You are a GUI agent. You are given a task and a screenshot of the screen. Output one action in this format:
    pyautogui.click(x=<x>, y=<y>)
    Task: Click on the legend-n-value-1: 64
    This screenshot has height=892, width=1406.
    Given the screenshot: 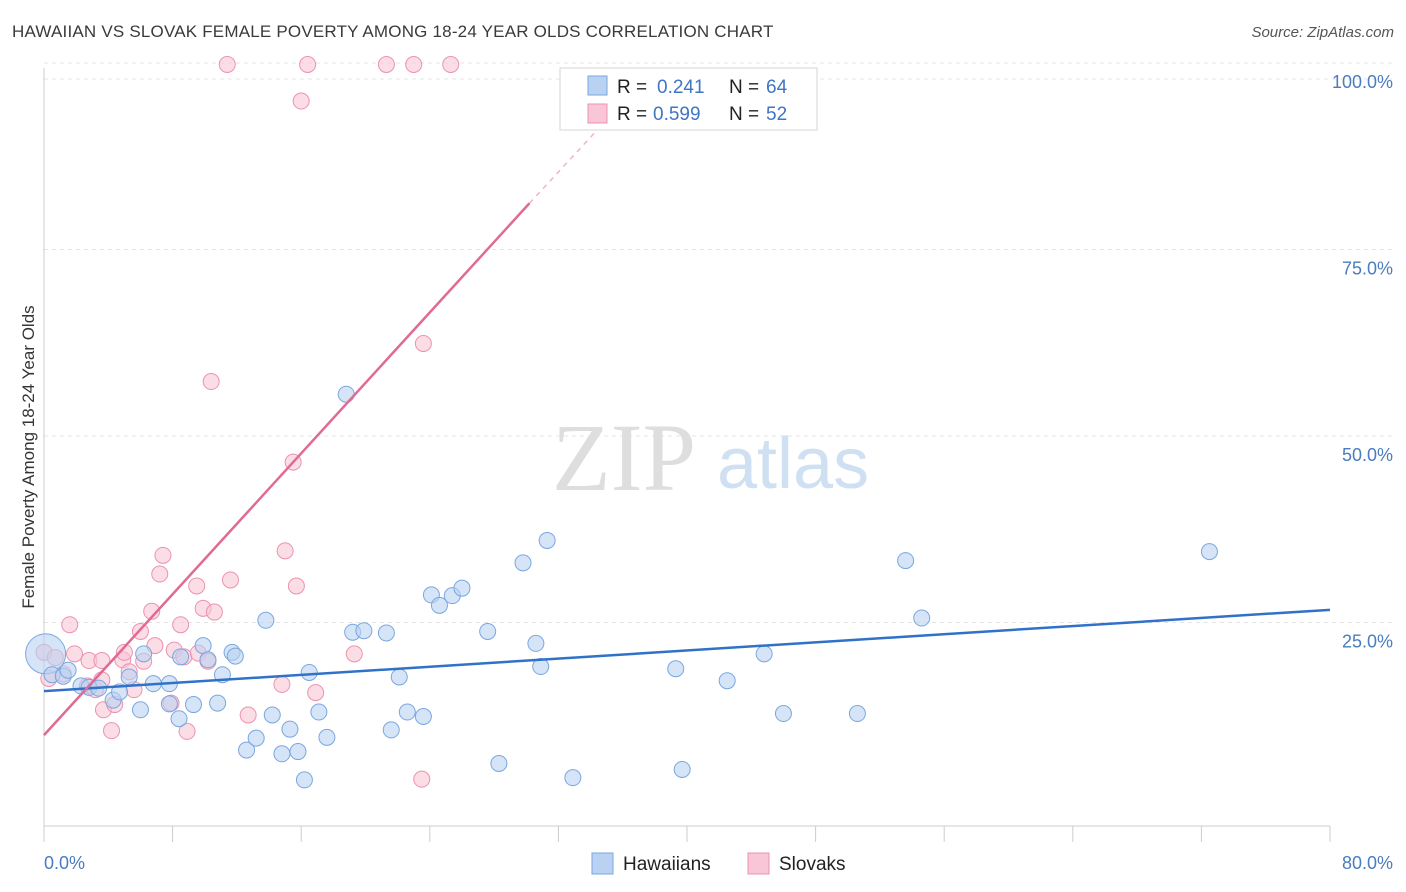 What is the action you would take?
    pyautogui.click(x=777, y=87)
    